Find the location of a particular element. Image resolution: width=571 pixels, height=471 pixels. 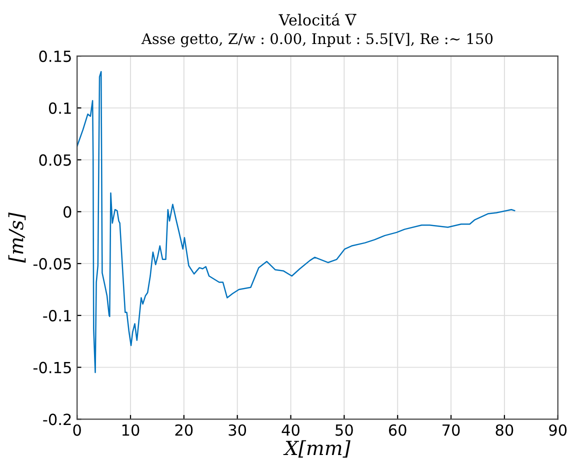

x-tick-label: 10 is located at coordinates (131, 430).